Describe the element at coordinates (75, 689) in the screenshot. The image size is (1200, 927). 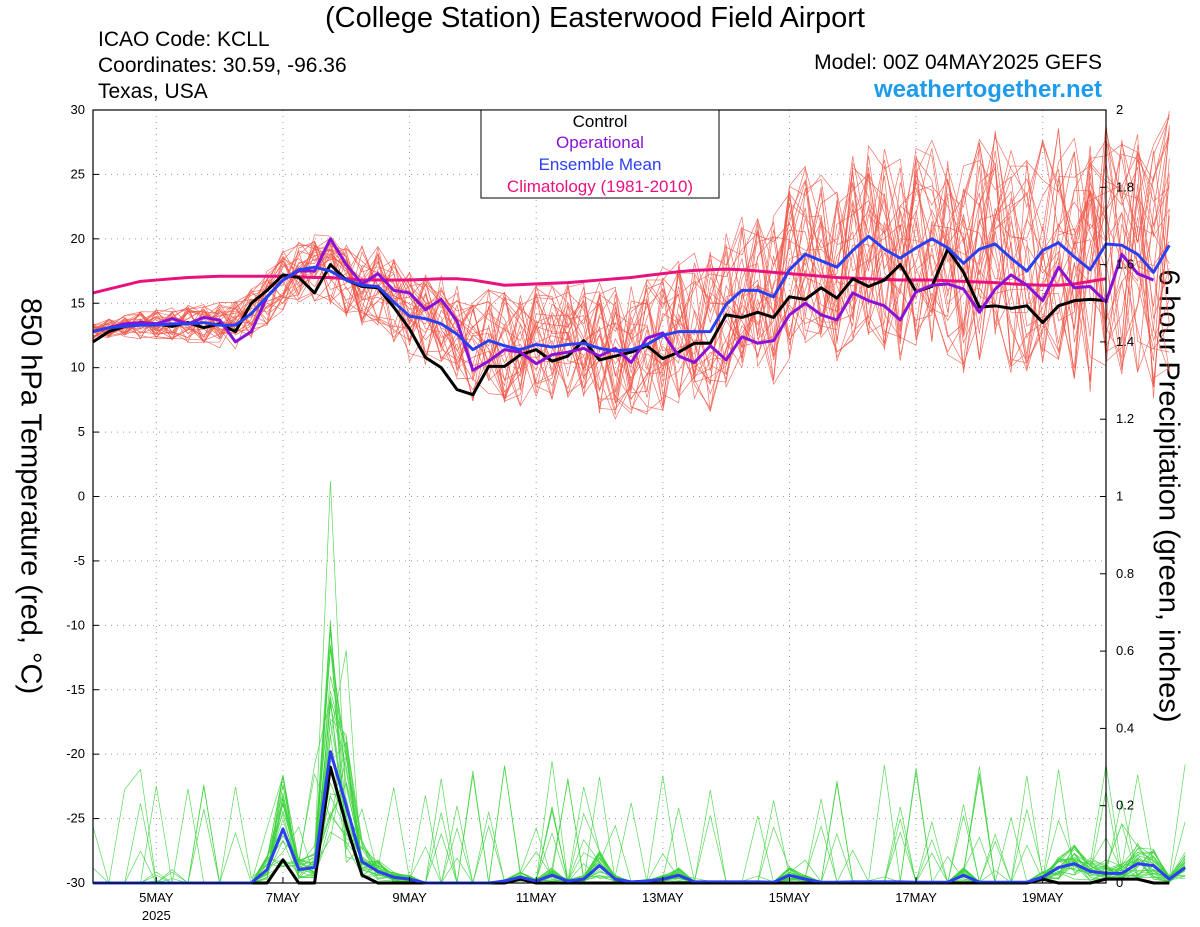
I see `y-tick-label: -15` at that location.